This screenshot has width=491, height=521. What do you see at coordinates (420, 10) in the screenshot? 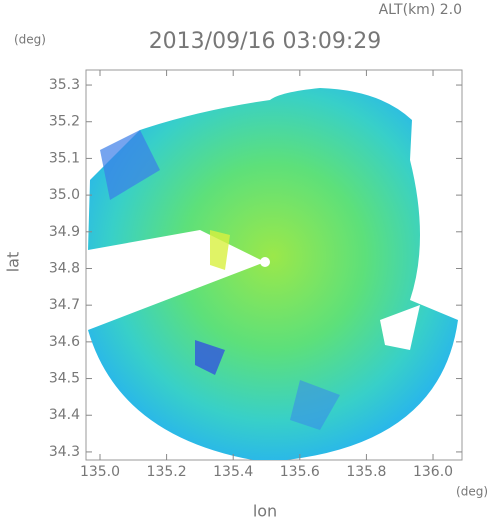
I see `altitude-label: ALT(km) 2.0` at bounding box center [420, 10].